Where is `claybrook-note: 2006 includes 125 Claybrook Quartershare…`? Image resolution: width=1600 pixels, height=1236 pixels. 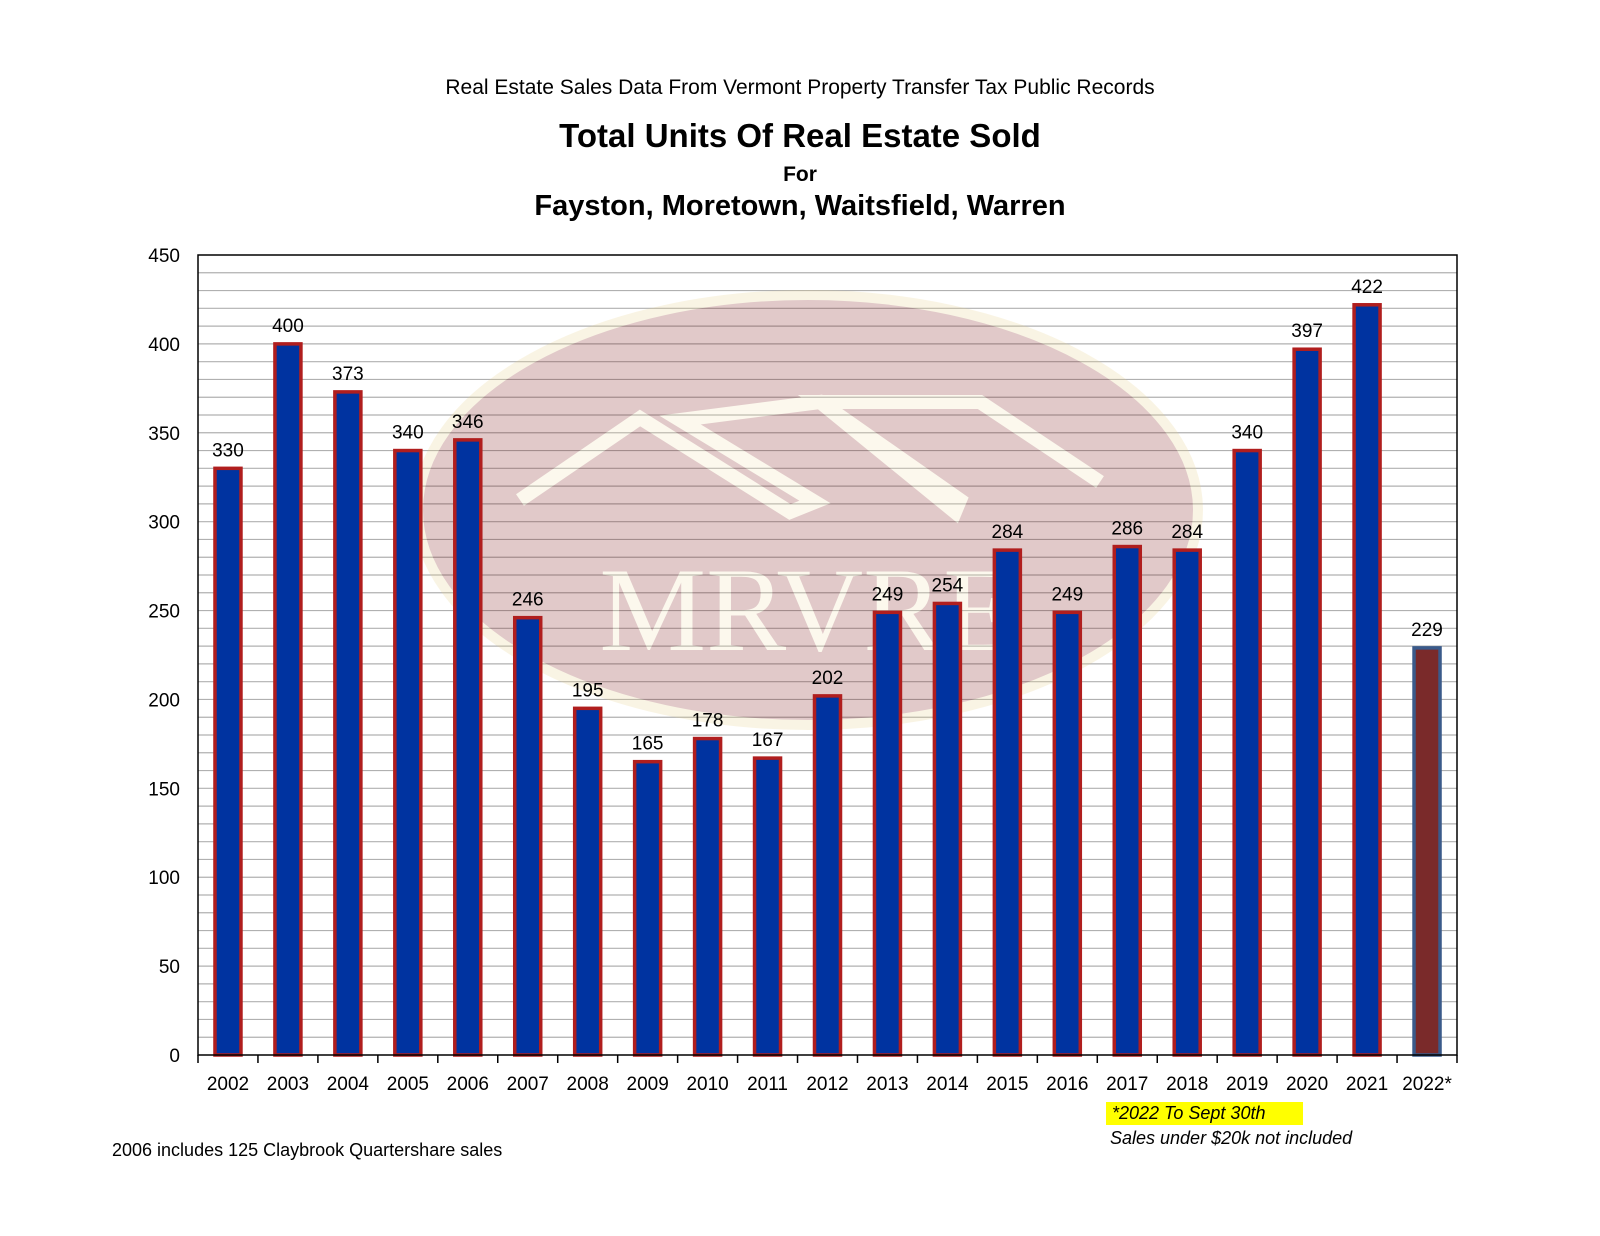
claybrook-note: 2006 includes 125 Claybrook Quartershare… is located at coordinates (307, 1150).